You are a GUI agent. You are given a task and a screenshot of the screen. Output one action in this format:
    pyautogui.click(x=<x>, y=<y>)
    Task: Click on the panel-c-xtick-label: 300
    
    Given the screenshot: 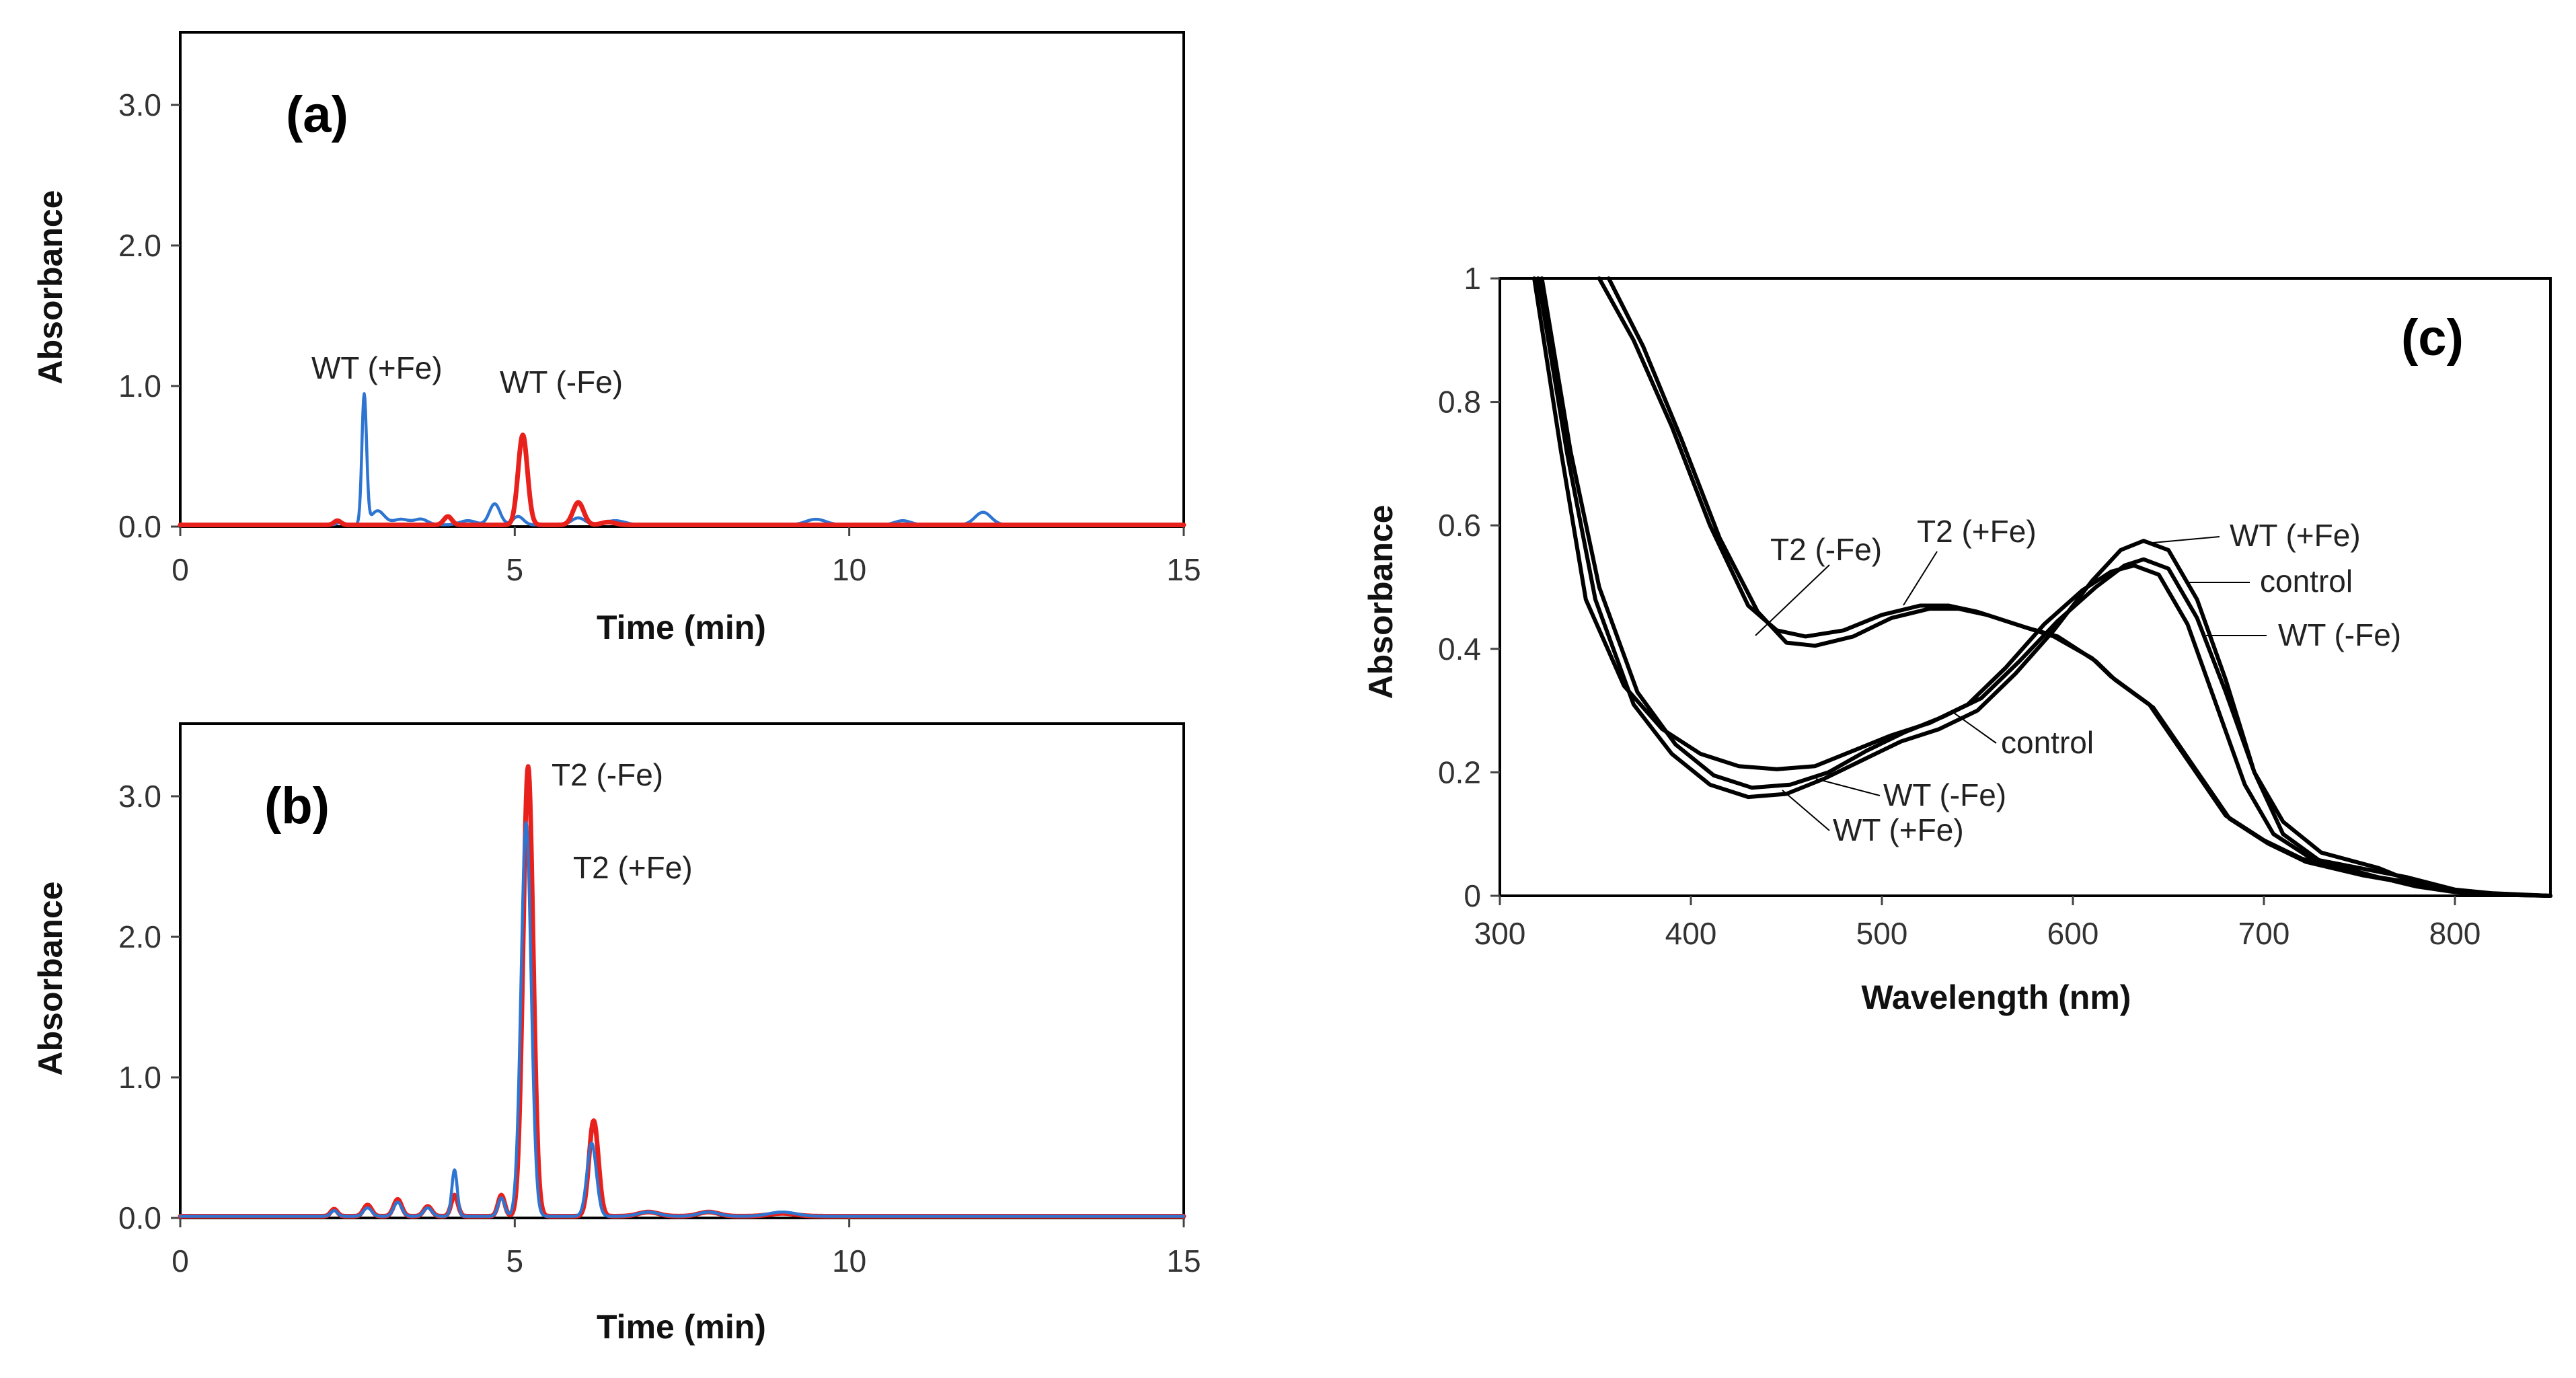 What is the action you would take?
    pyautogui.click(x=1500, y=933)
    